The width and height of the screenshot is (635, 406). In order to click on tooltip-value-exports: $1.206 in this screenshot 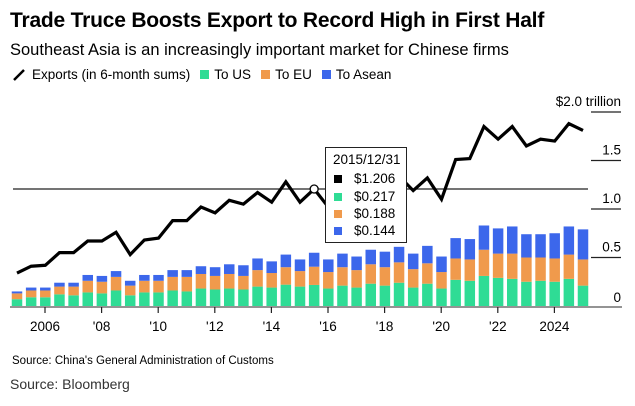, I will do `click(375, 178)`.